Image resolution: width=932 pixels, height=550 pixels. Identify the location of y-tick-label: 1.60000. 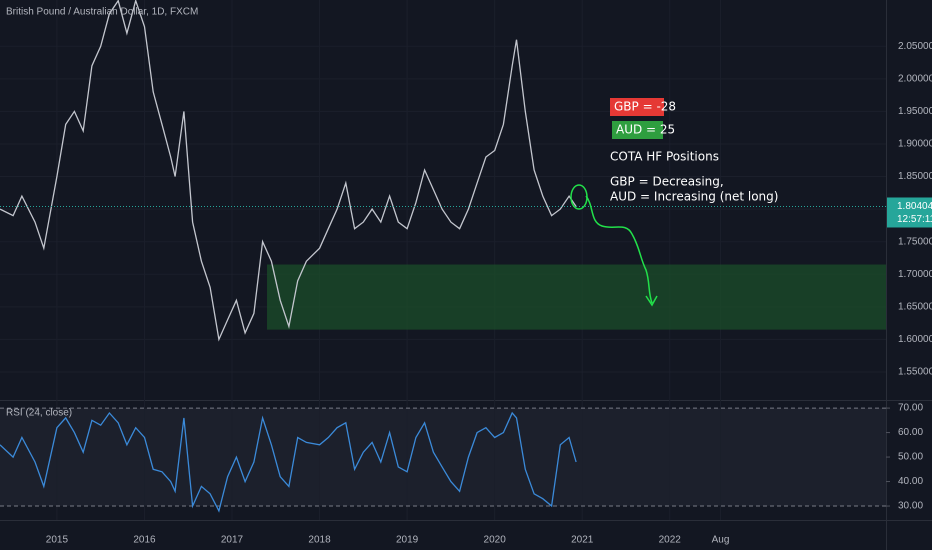
(915, 339).